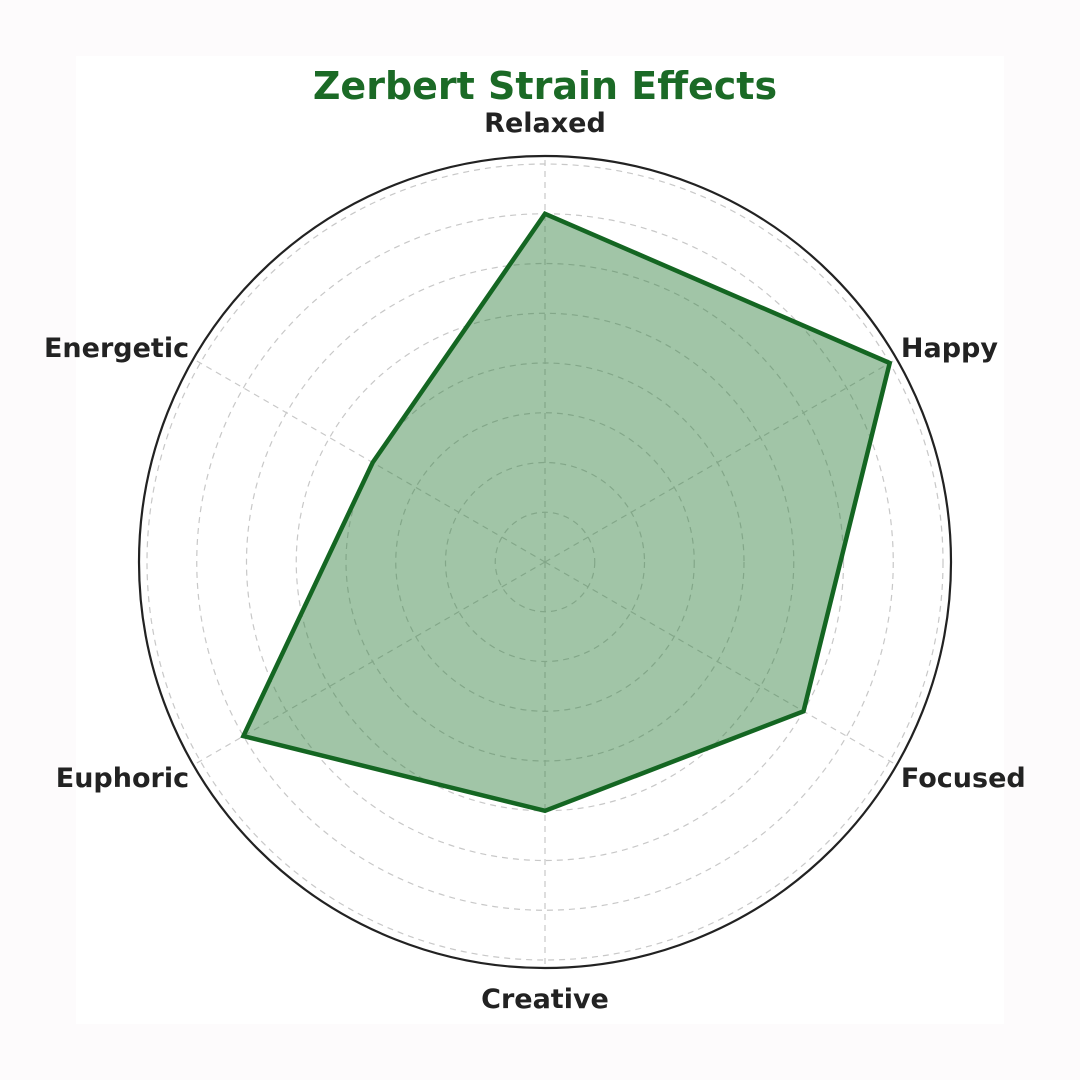 This screenshot has width=1080, height=1080. What do you see at coordinates (545, 123) in the screenshot?
I see `axis-label-relaxed: Relaxed` at bounding box center [545, 123].